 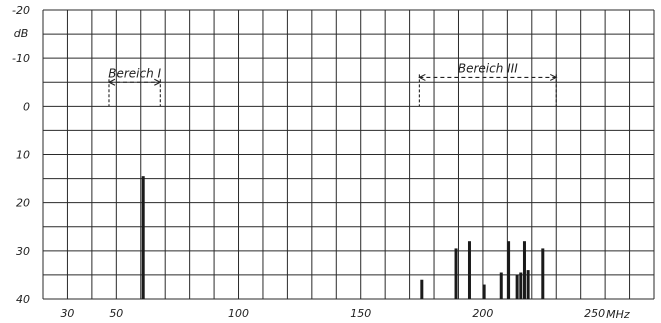 What do you see at coordinates (332, 84) in the screenshot?
I see `frequency-ranges: Bereich I Bereich III` at bounding box center [332, 84].